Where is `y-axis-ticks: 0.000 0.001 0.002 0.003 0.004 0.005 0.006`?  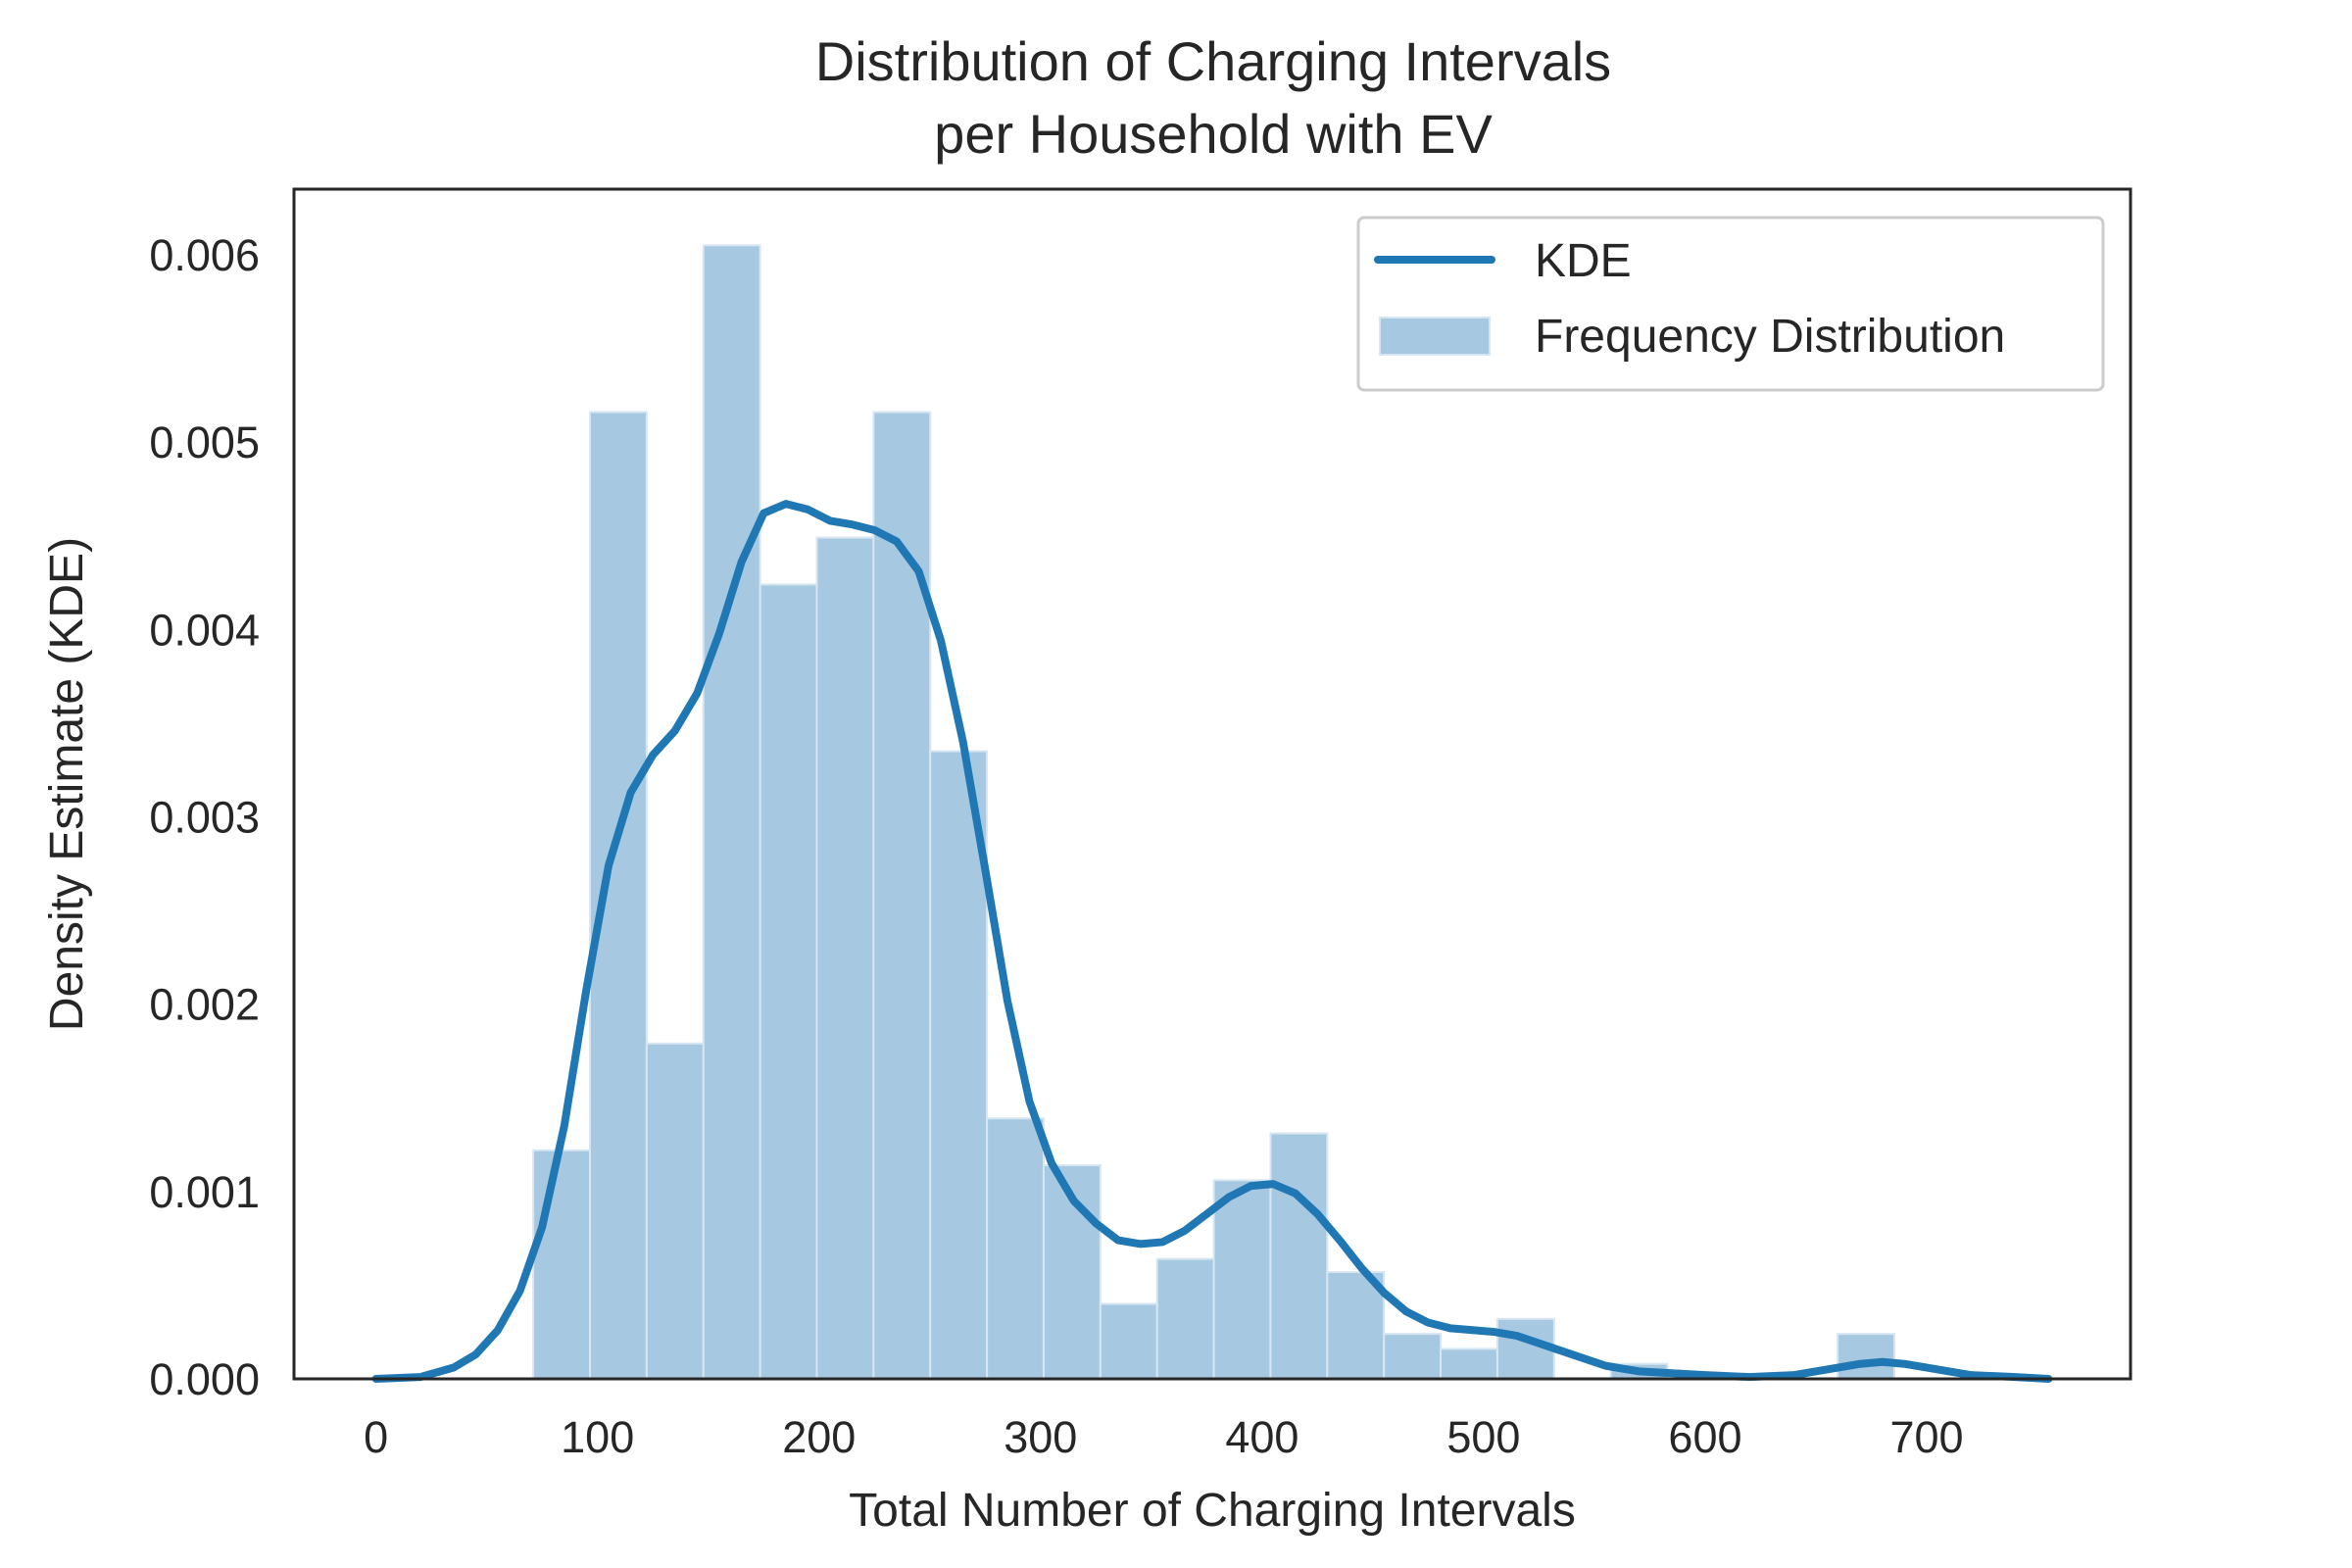 y-axis-ticks: 0.000 0.001 0.002 0.003 0.004 0.005 0.006 is located at coordinates (204, 817).